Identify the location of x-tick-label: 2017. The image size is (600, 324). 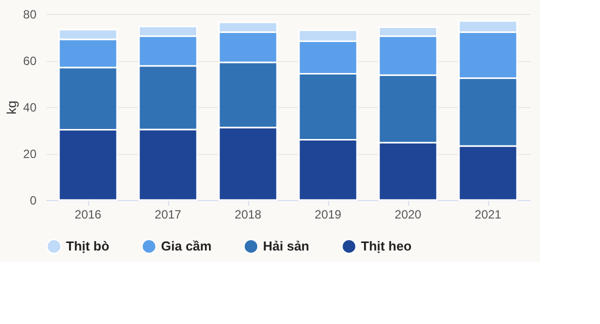
(168, 215).